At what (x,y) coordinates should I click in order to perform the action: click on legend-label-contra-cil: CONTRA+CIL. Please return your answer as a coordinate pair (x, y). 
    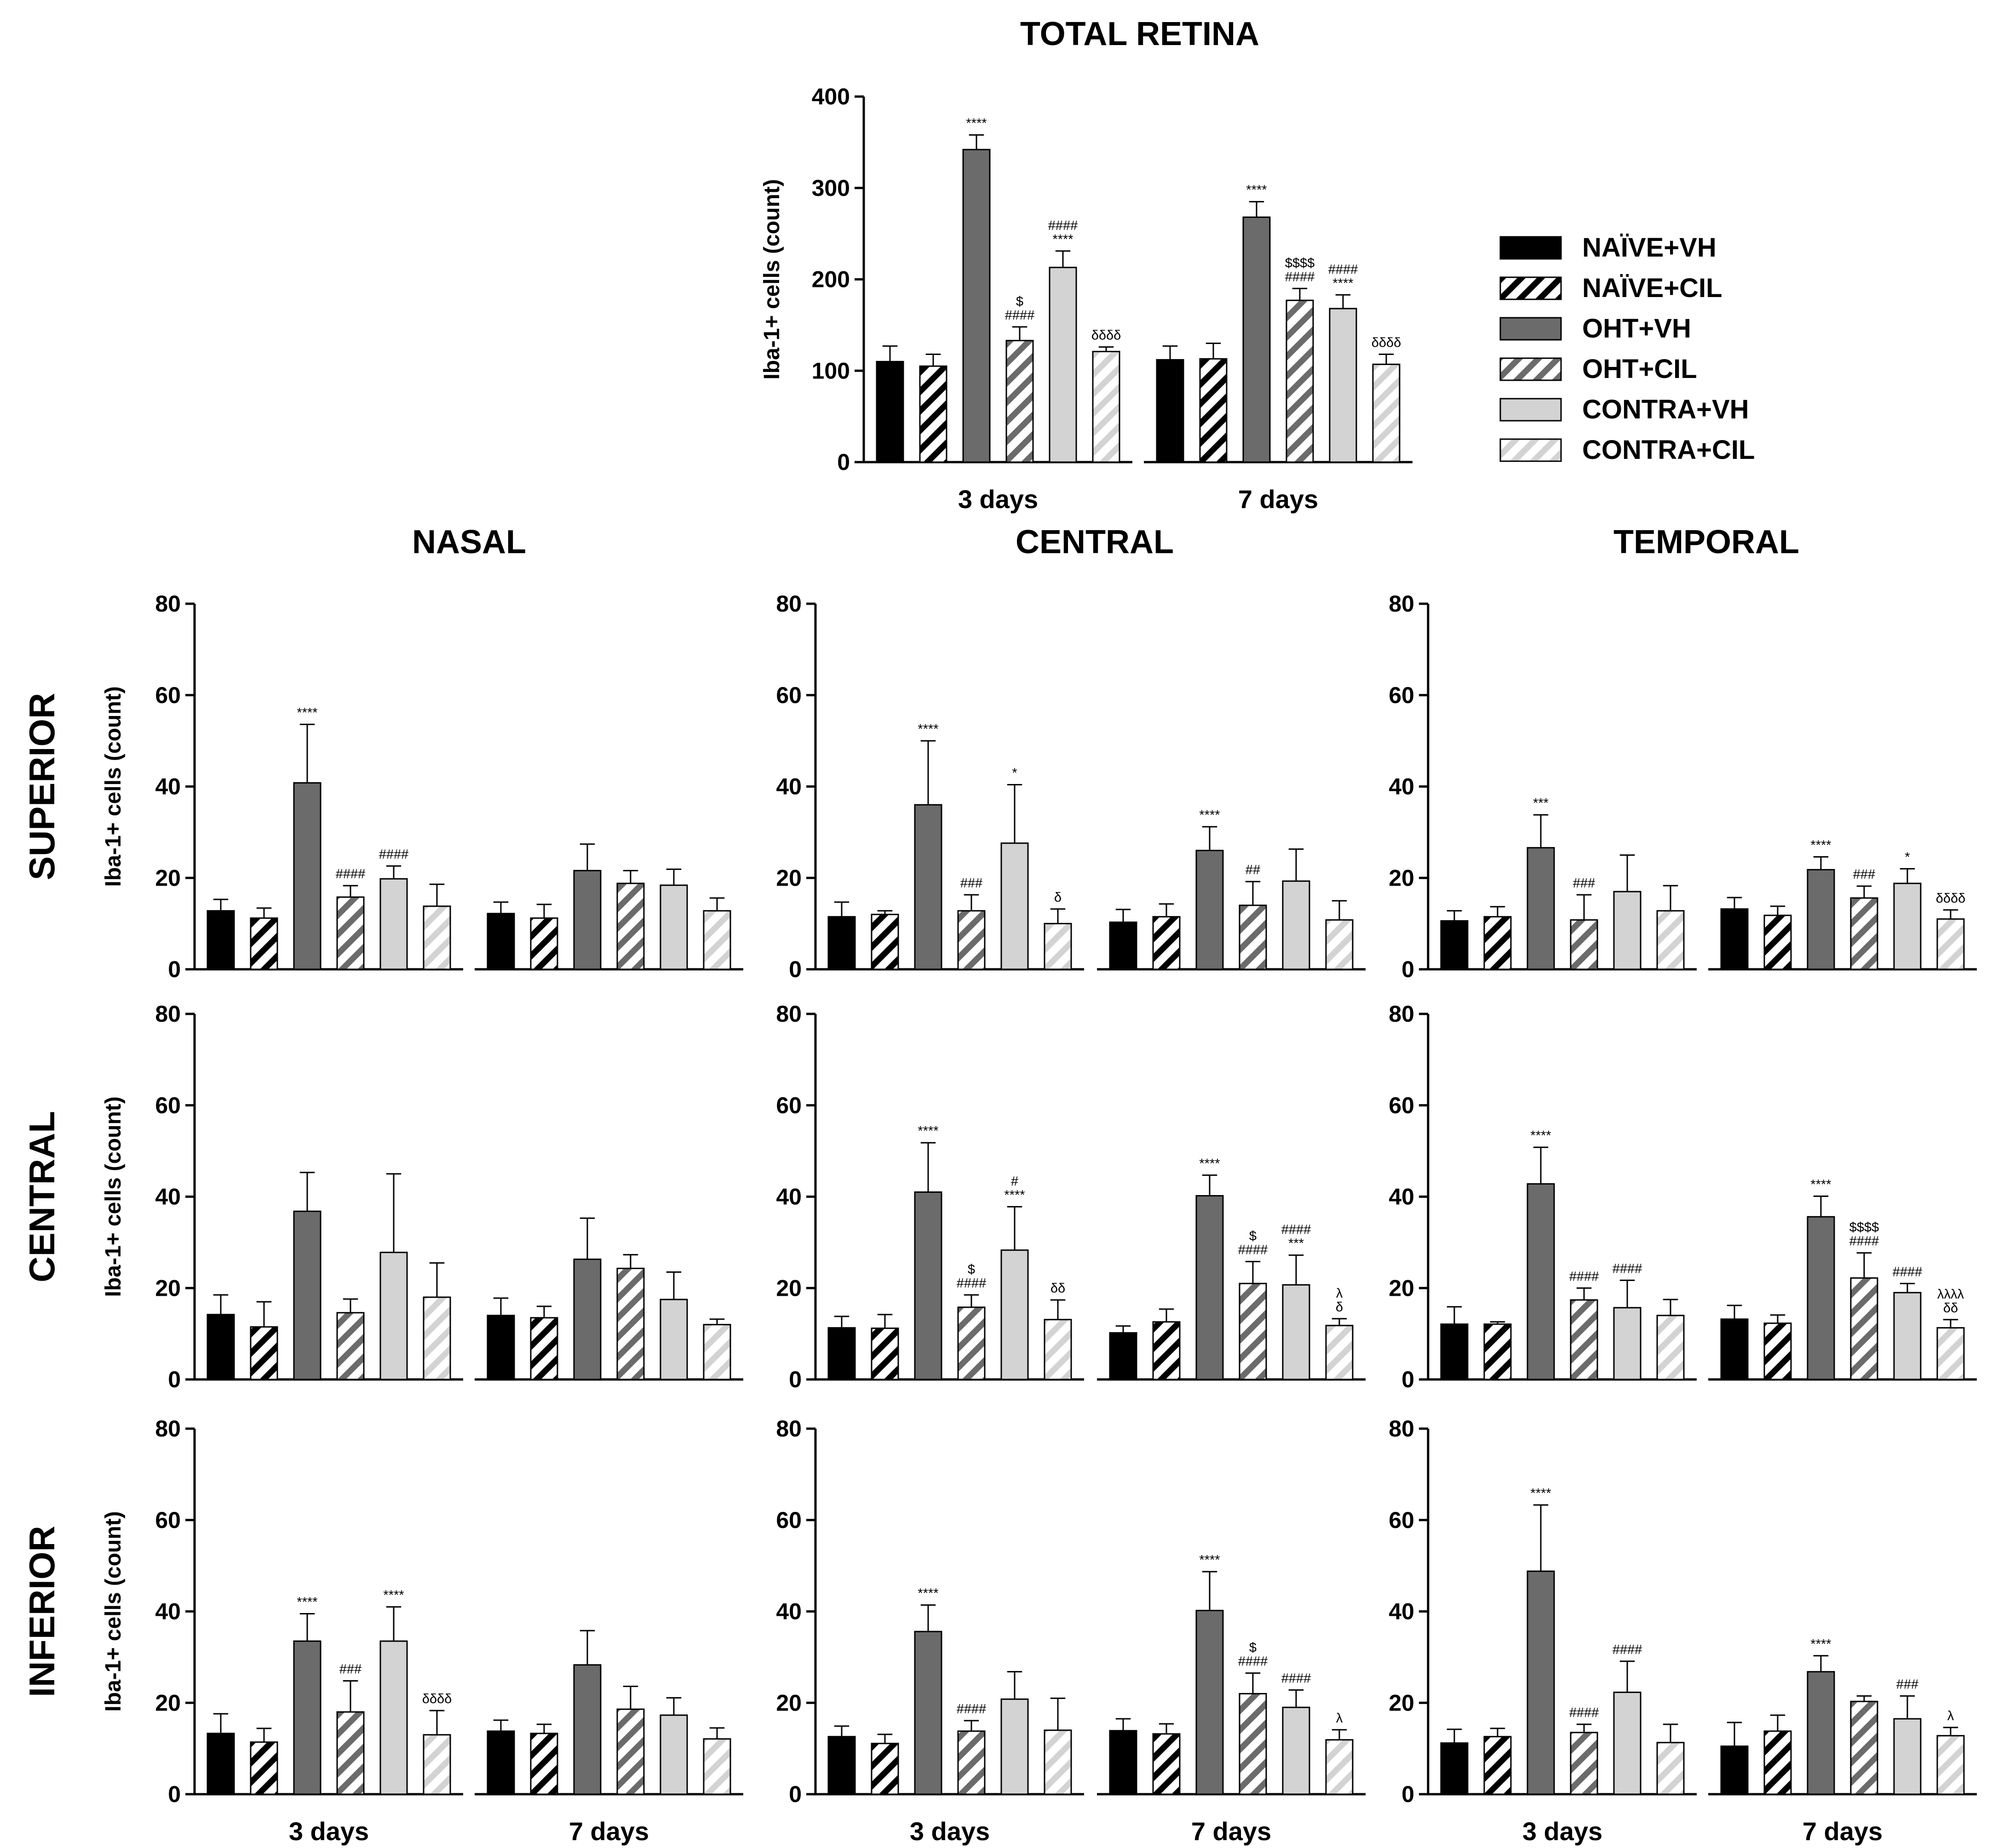
    Looking at the image, I should click on (1669, 450).